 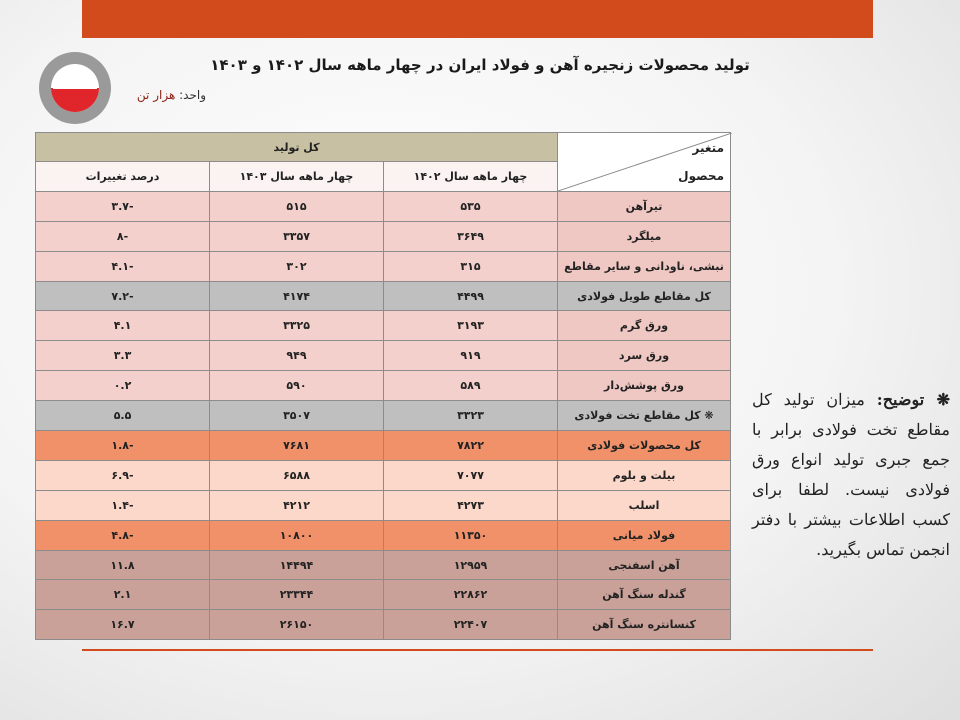 What do you see at coordinates (122, 176) in the screenshot?
I see `column-header: درصد تغییرات` at bounding box center [122, 176].